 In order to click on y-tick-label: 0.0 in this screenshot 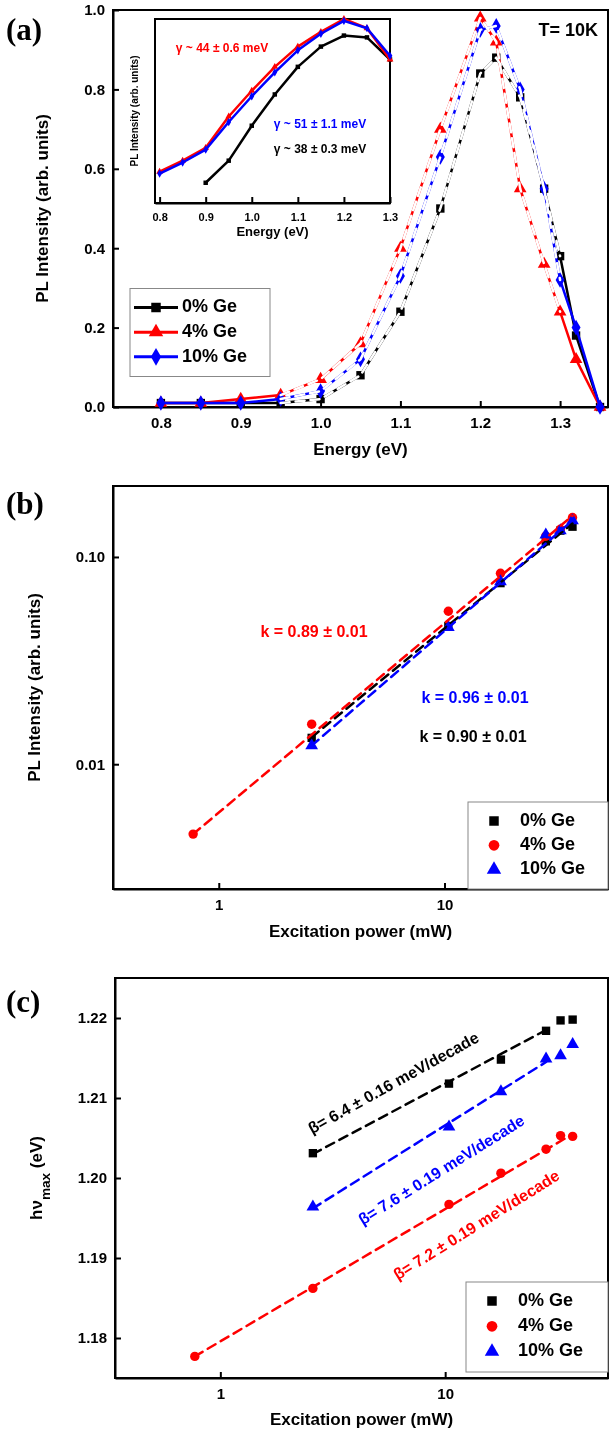, I will do `click(94, 407)`.